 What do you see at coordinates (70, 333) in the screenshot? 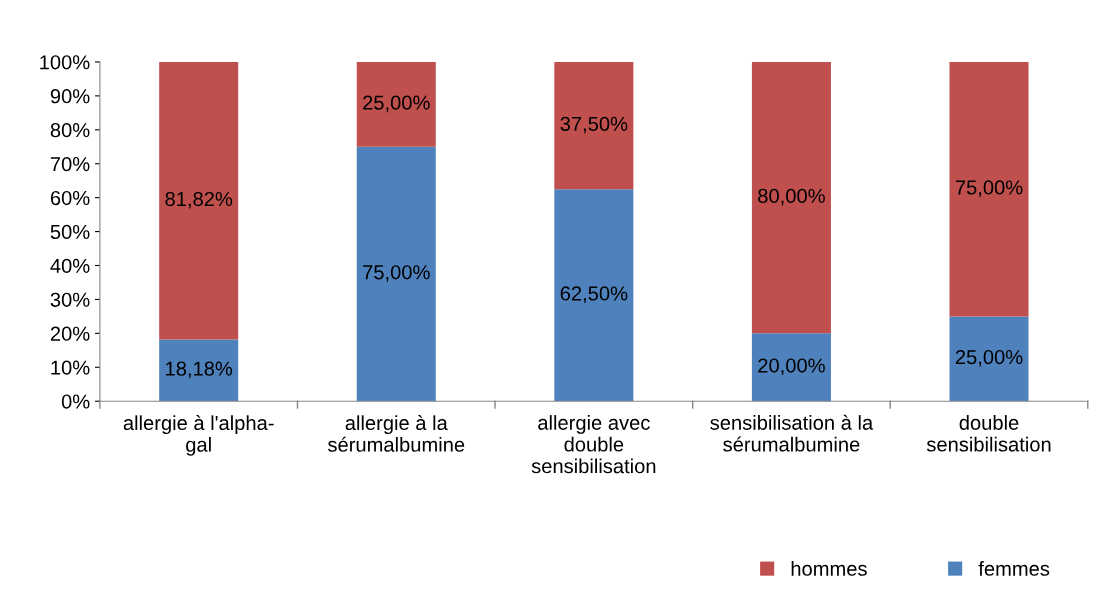
I see `y-tick-label: 20%` at bounding box center [70, 333].